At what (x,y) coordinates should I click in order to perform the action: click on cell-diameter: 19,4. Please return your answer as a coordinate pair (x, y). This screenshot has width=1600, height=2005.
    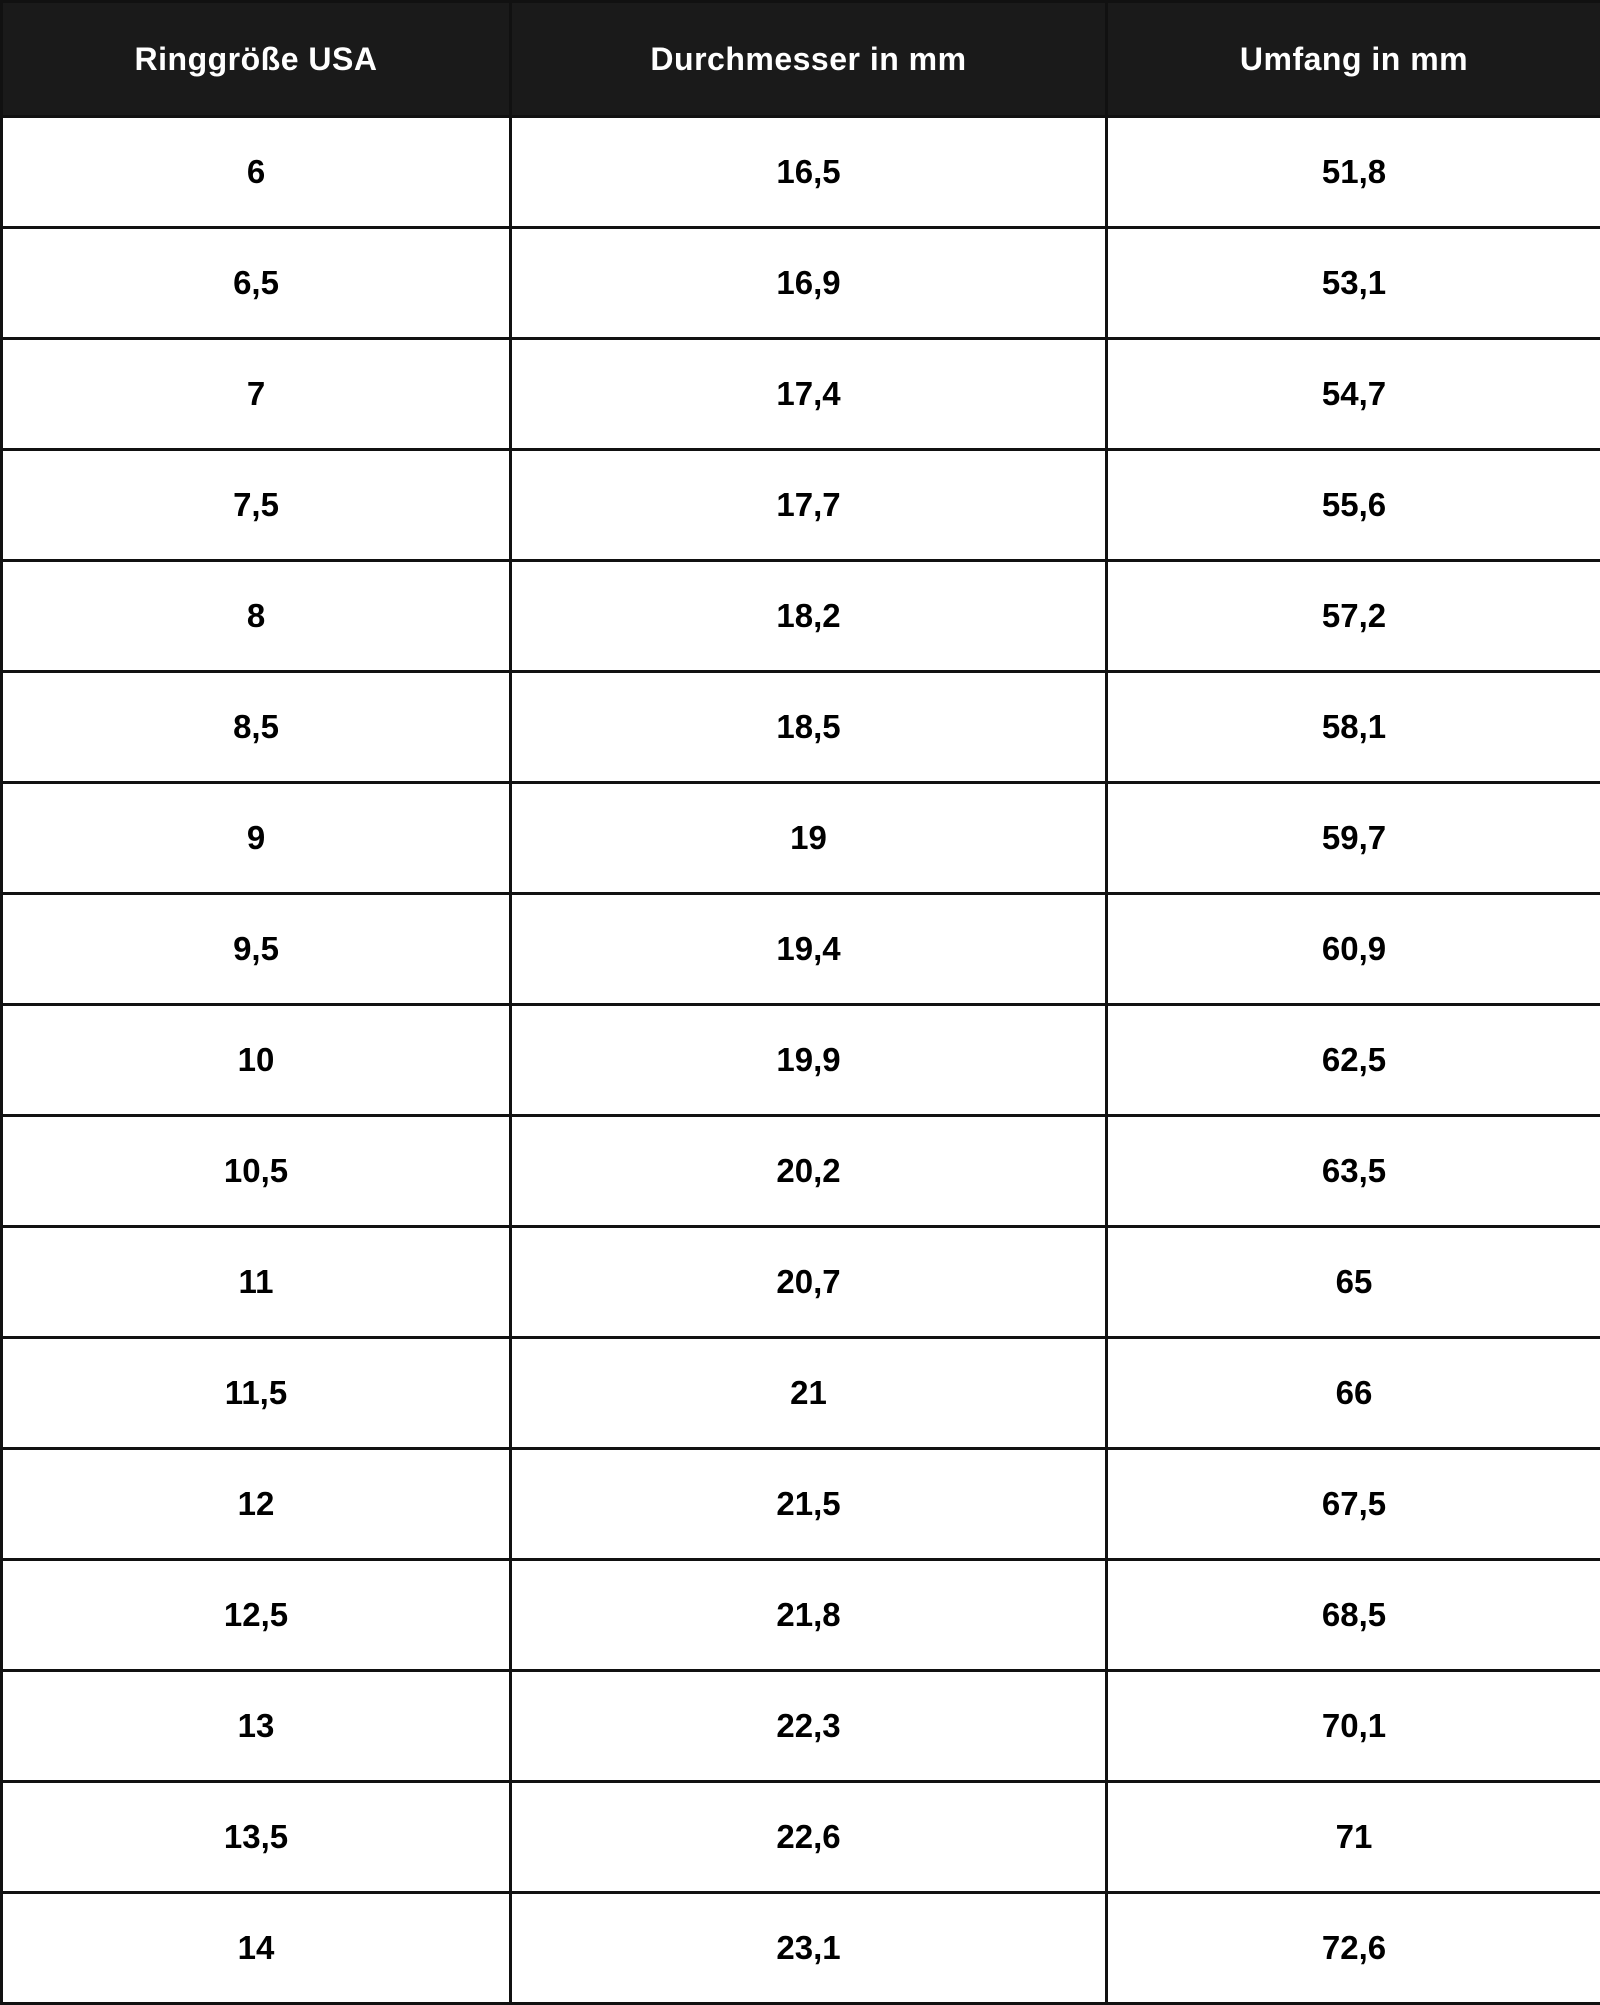
    Looking at the image, I should click on (809, 949).